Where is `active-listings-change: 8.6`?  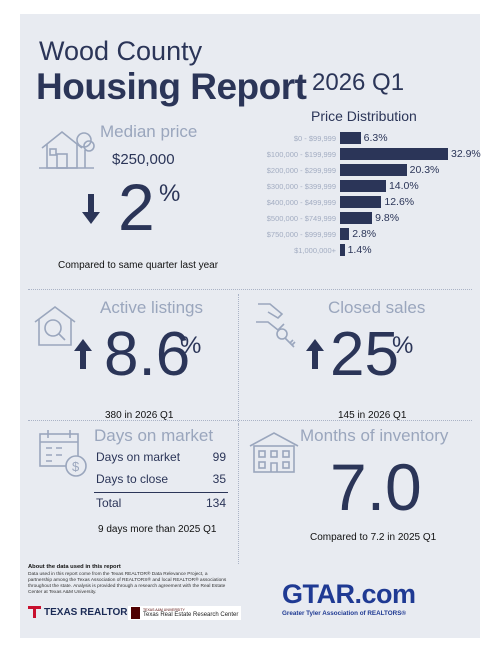
active-listings-change: 8.6 is located at coordinates (147, 354).